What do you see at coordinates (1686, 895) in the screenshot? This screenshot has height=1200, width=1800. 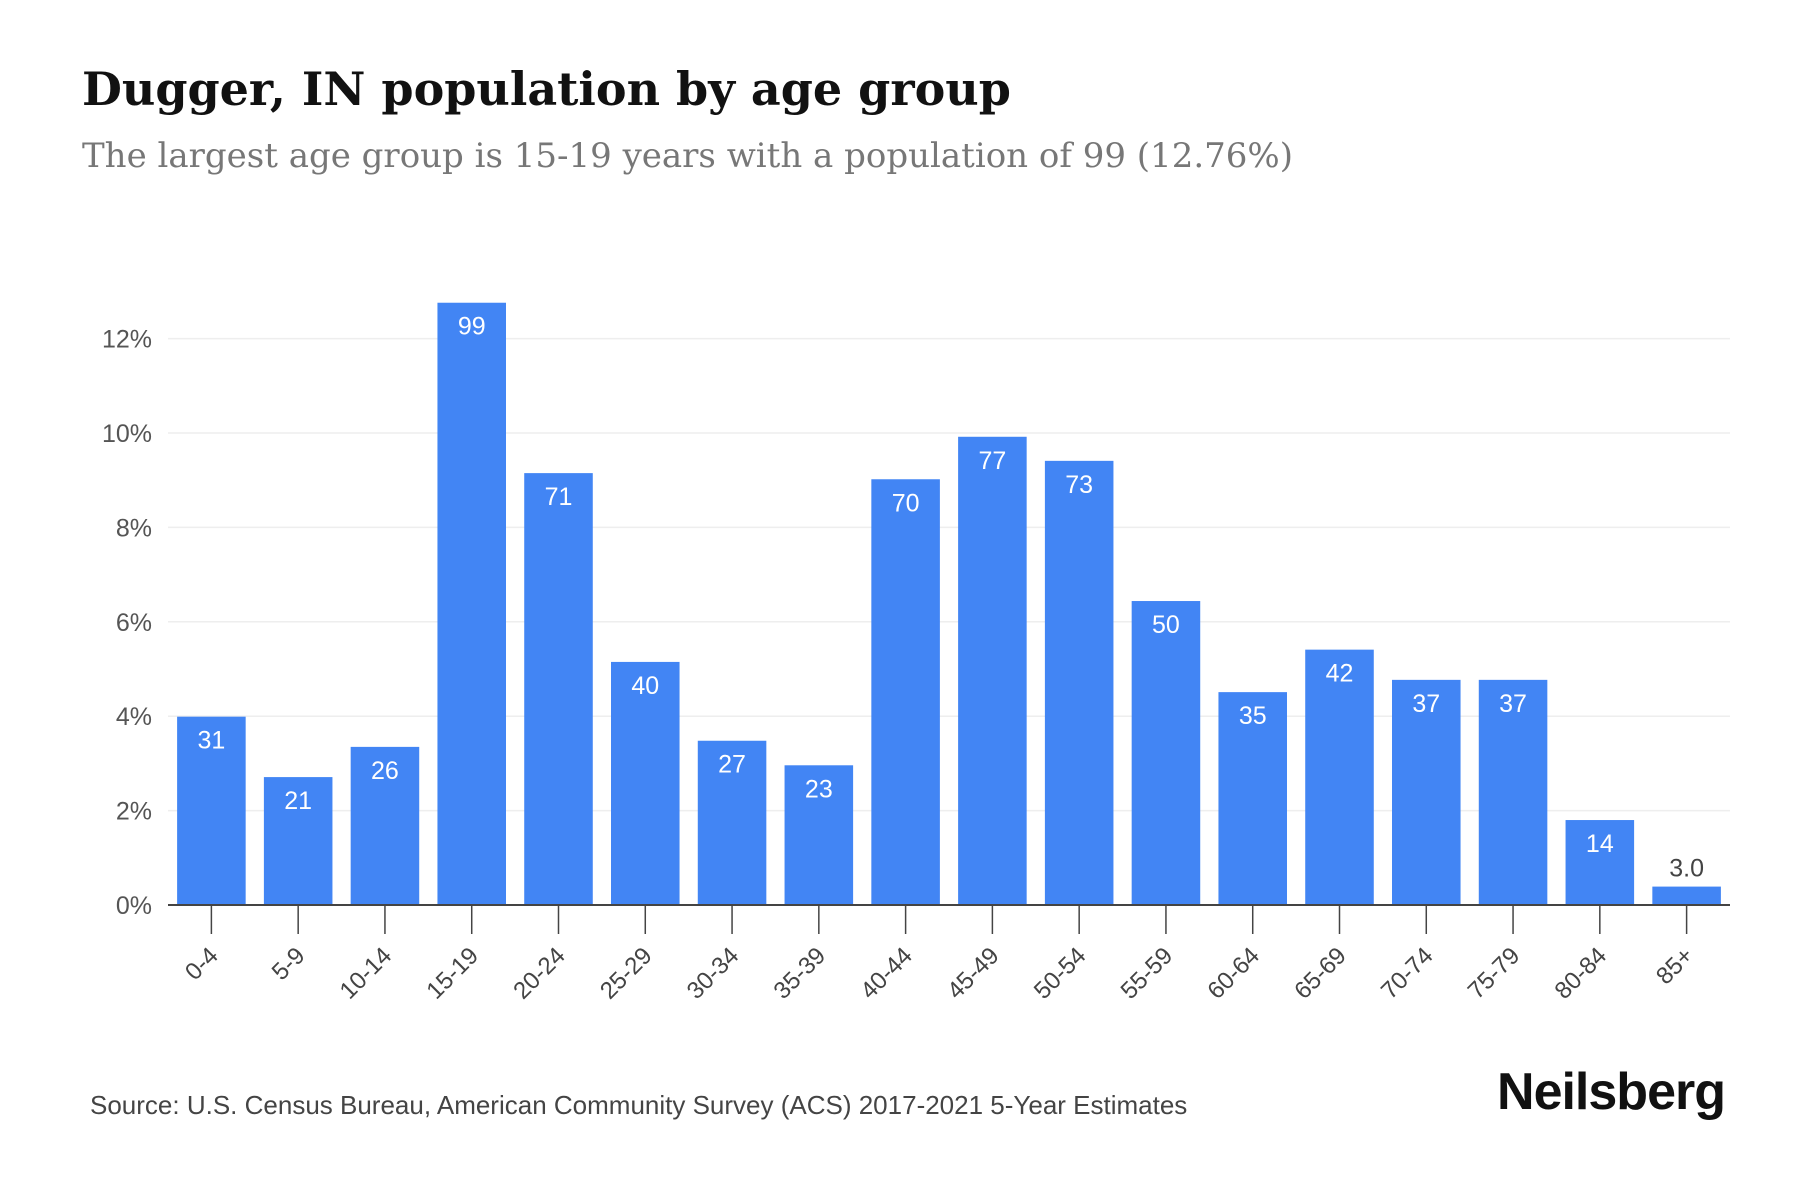 I see `bar-85+` at bounding box center [1686, 895].